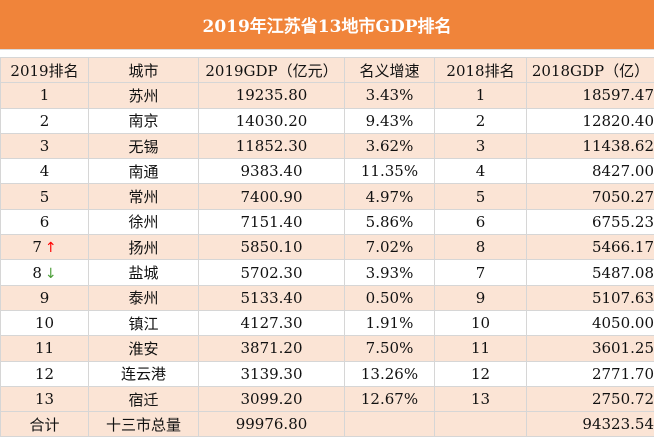  I want to click on cell-gdp-2019: 5850.10, so click(271, 247).